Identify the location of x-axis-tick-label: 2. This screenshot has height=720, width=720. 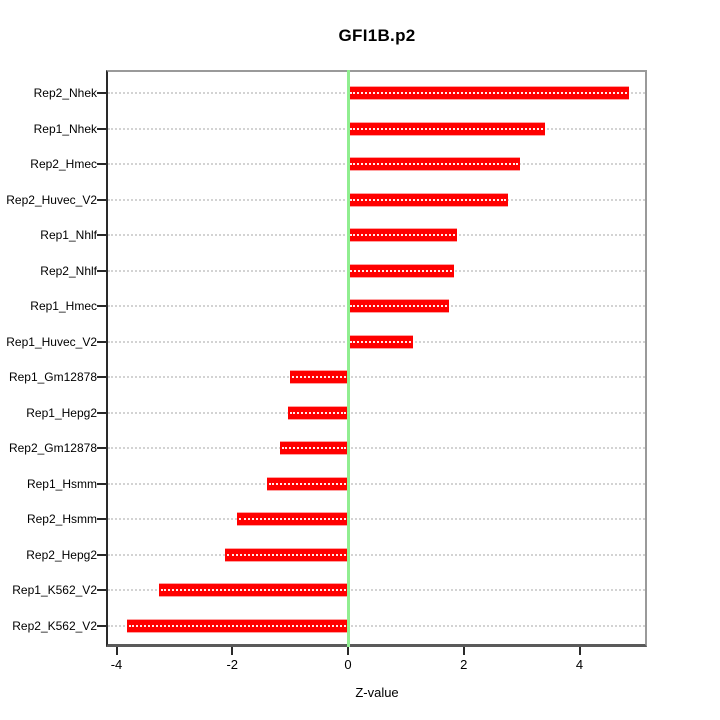
(464, 664).